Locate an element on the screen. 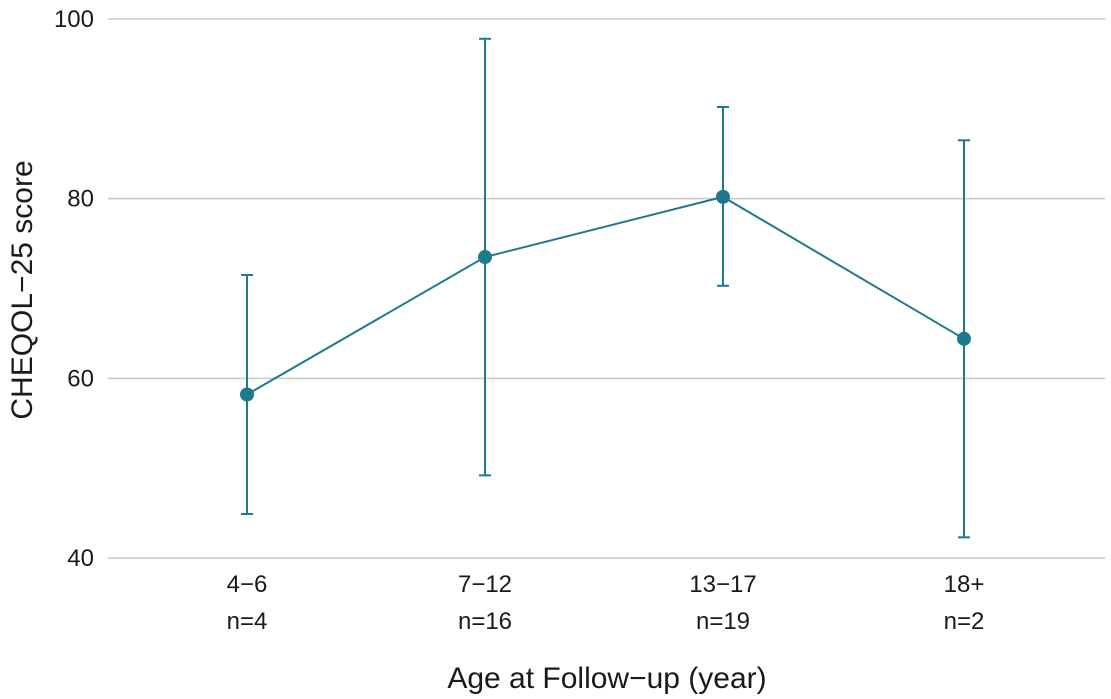  x-tick-n-label: n=4 is located at coordinates (247, 621).